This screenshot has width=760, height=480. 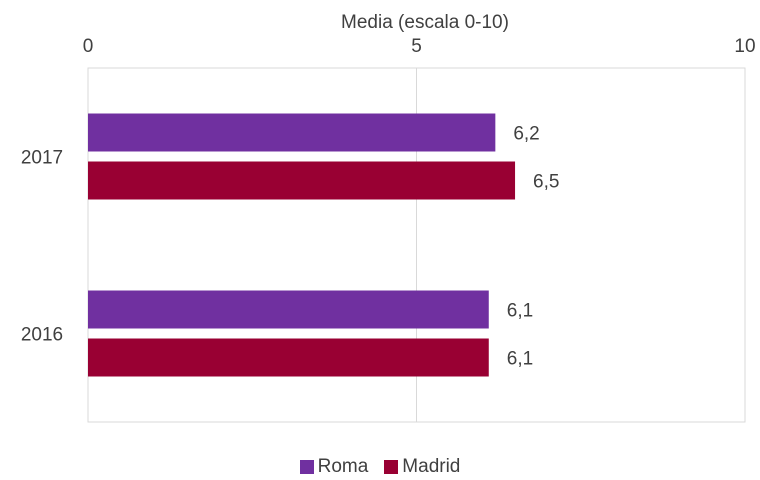 I want to click on x-tick-label: 0, so click(x=88, y=46).